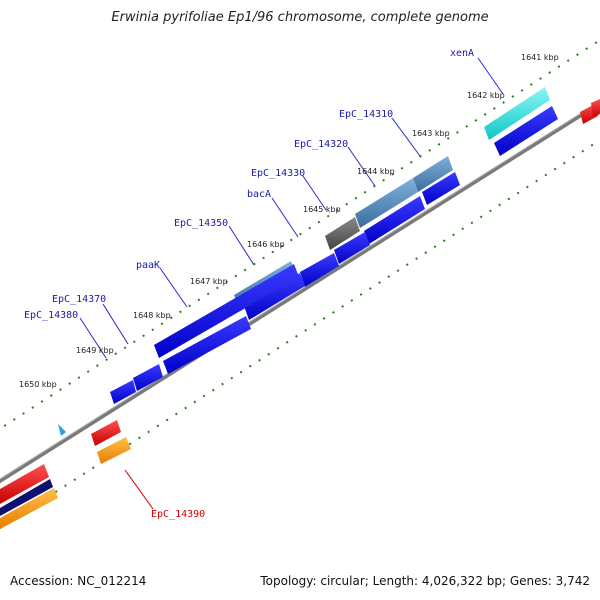  What do you see at coordinates (540, 57) in the screenshot?
I see `kbp-label: 1641 kbp` at bounding box center [540, 57].